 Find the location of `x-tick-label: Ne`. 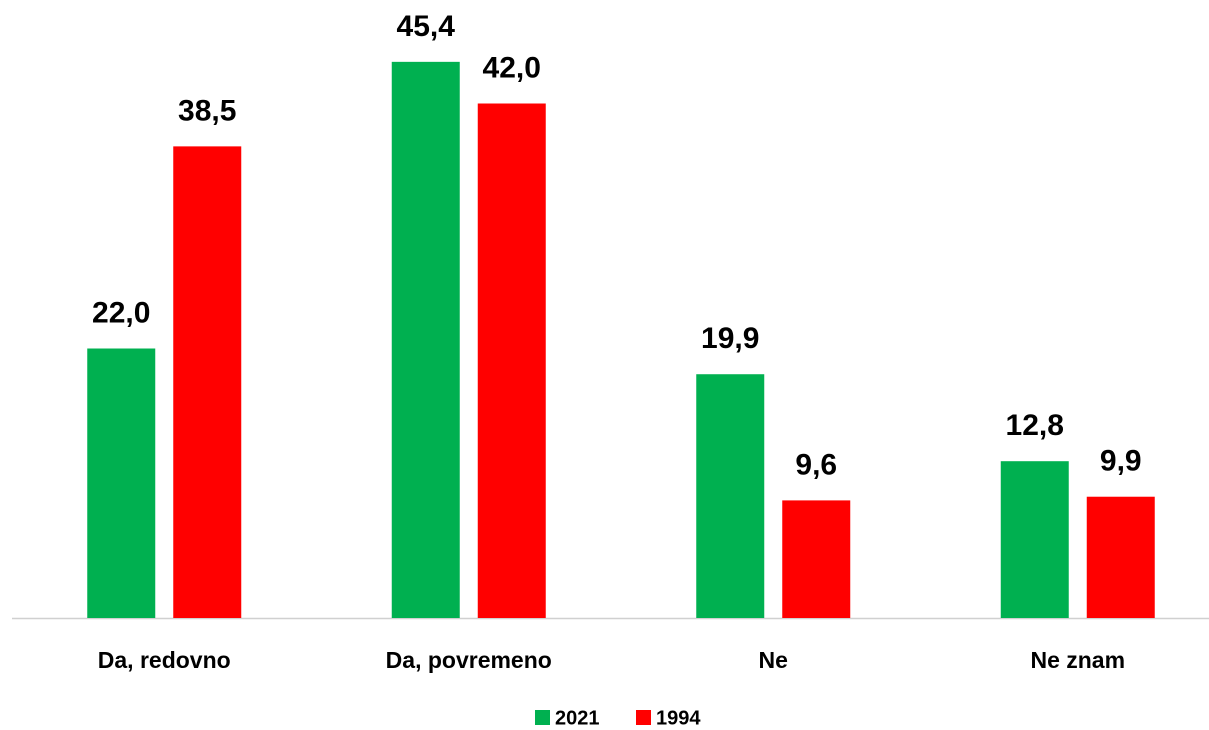

x-tick-label: Ne is located at coordinates (773, 660).